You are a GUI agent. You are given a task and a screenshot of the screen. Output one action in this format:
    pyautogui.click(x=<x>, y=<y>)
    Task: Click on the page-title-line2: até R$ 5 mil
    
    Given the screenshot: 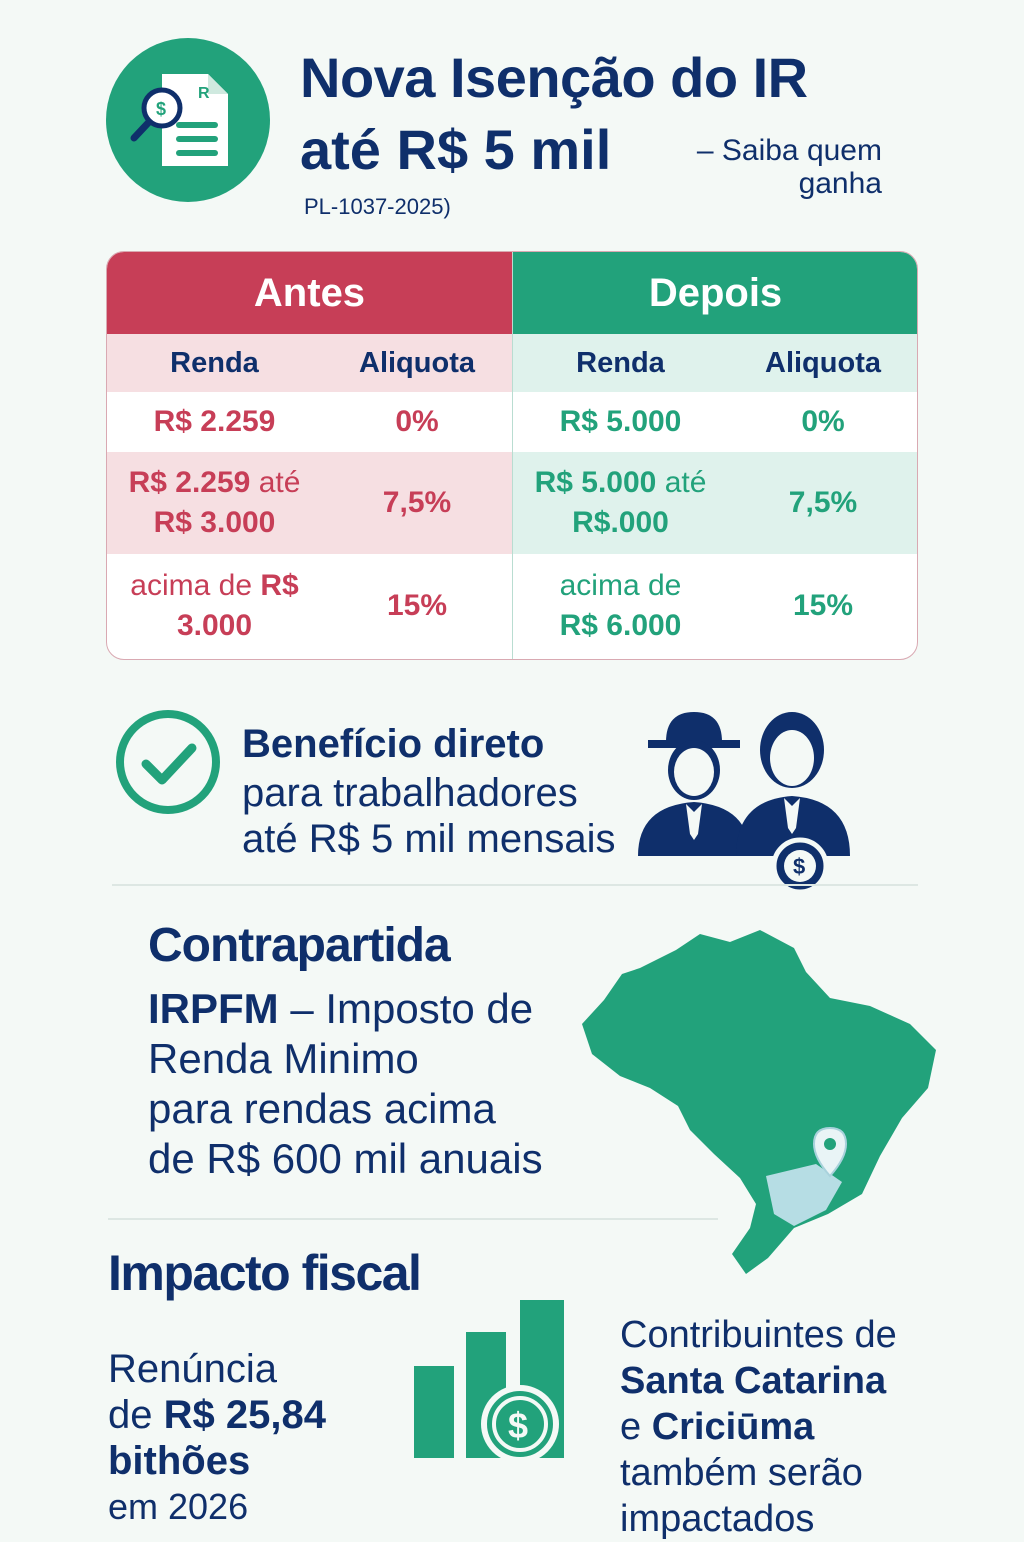 What is the action you would take?
    pyautogui.click(x=456, y=149)
    